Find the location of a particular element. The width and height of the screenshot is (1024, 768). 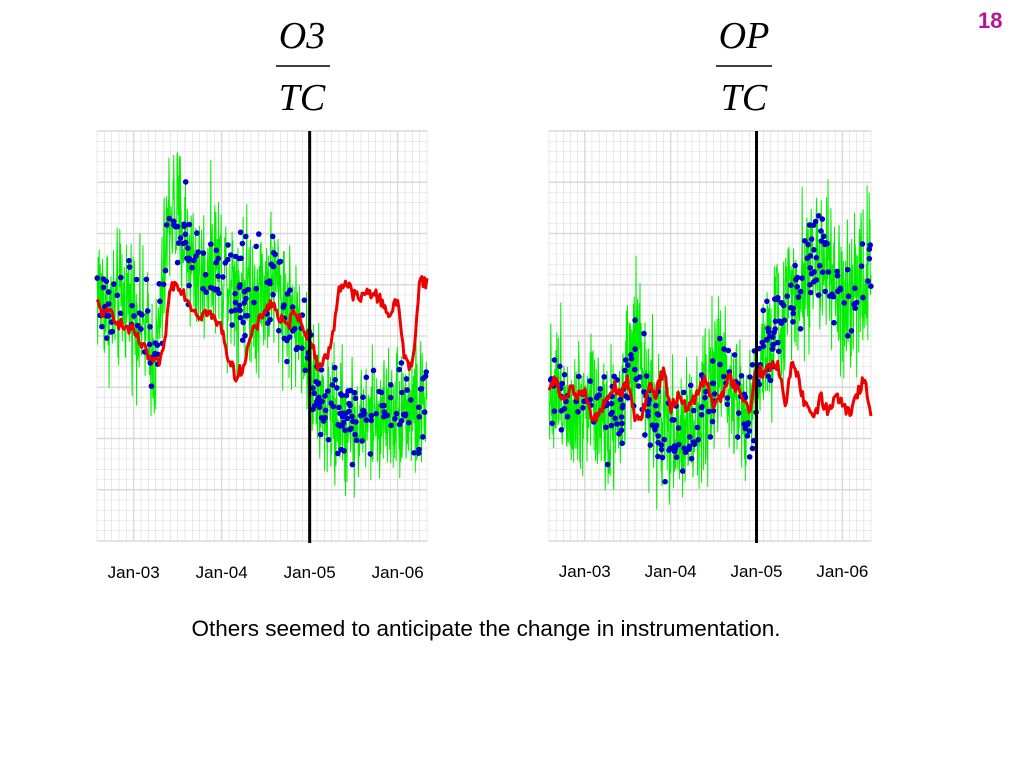

x-tick-labels: Jan-03 Jan-04 Jan-05 Jan-06 is located at coordinates (266, 572).